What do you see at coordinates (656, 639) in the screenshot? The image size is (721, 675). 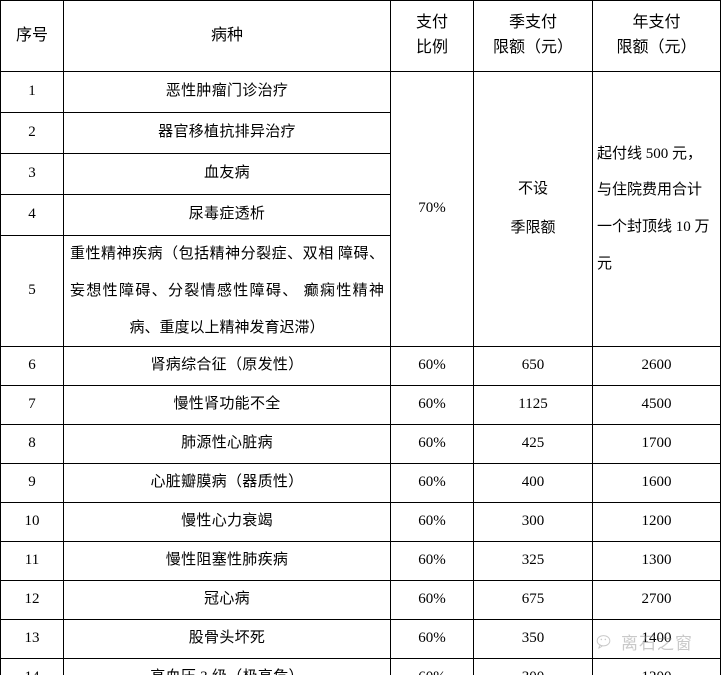 I see `annual-limit: 1400` at bounding box center [656, 639].